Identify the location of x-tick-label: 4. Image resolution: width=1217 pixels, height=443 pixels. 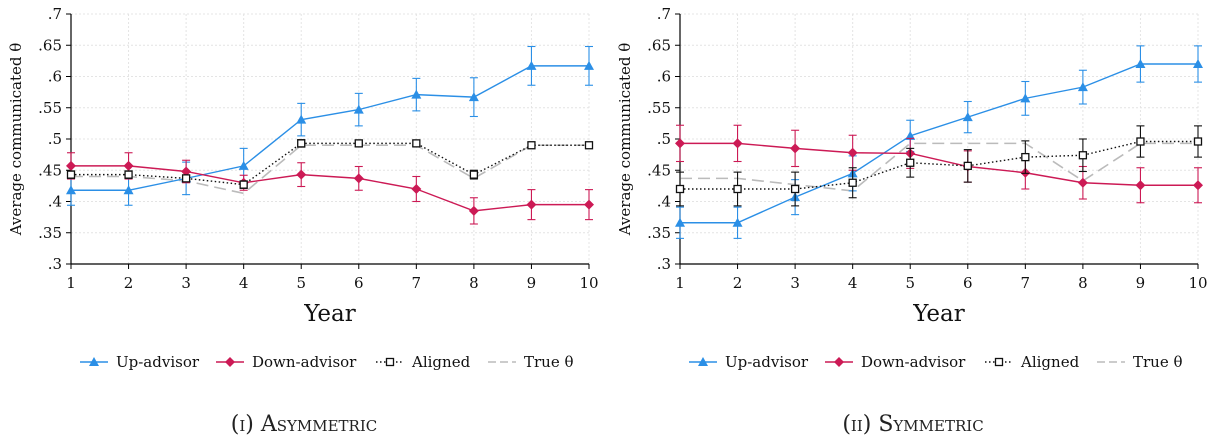
(244, 283).